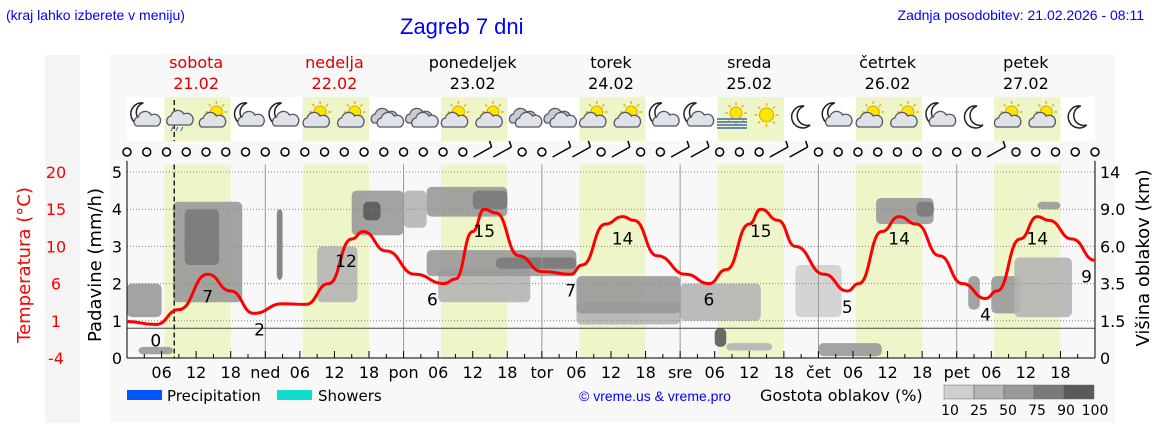 This screenshot has width=1152, height=443. I want to click on temperature-label: 0, so click(155, 342).